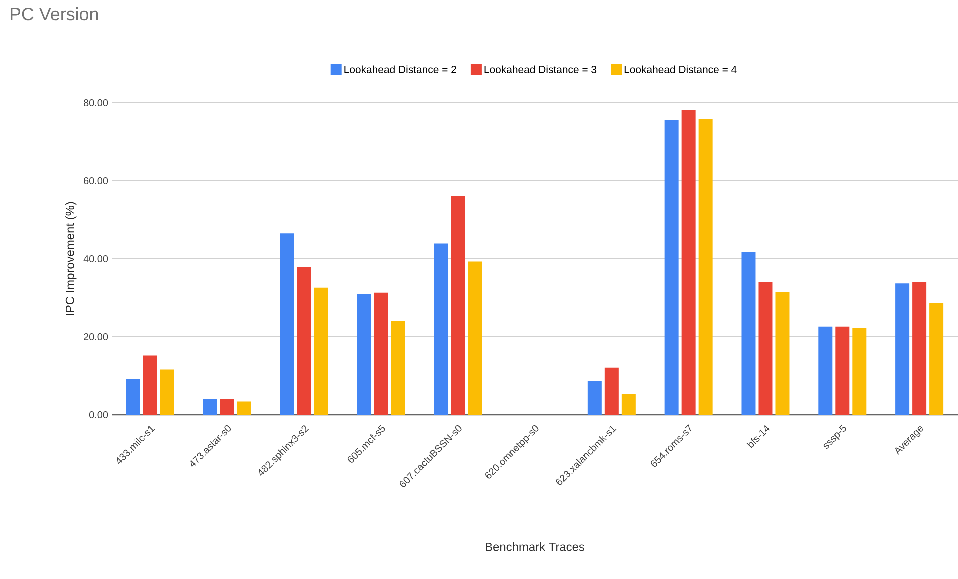  Describe the element at coordinates (54, 14) in the screenshot. I see `chart-title: PC Version` at that location.